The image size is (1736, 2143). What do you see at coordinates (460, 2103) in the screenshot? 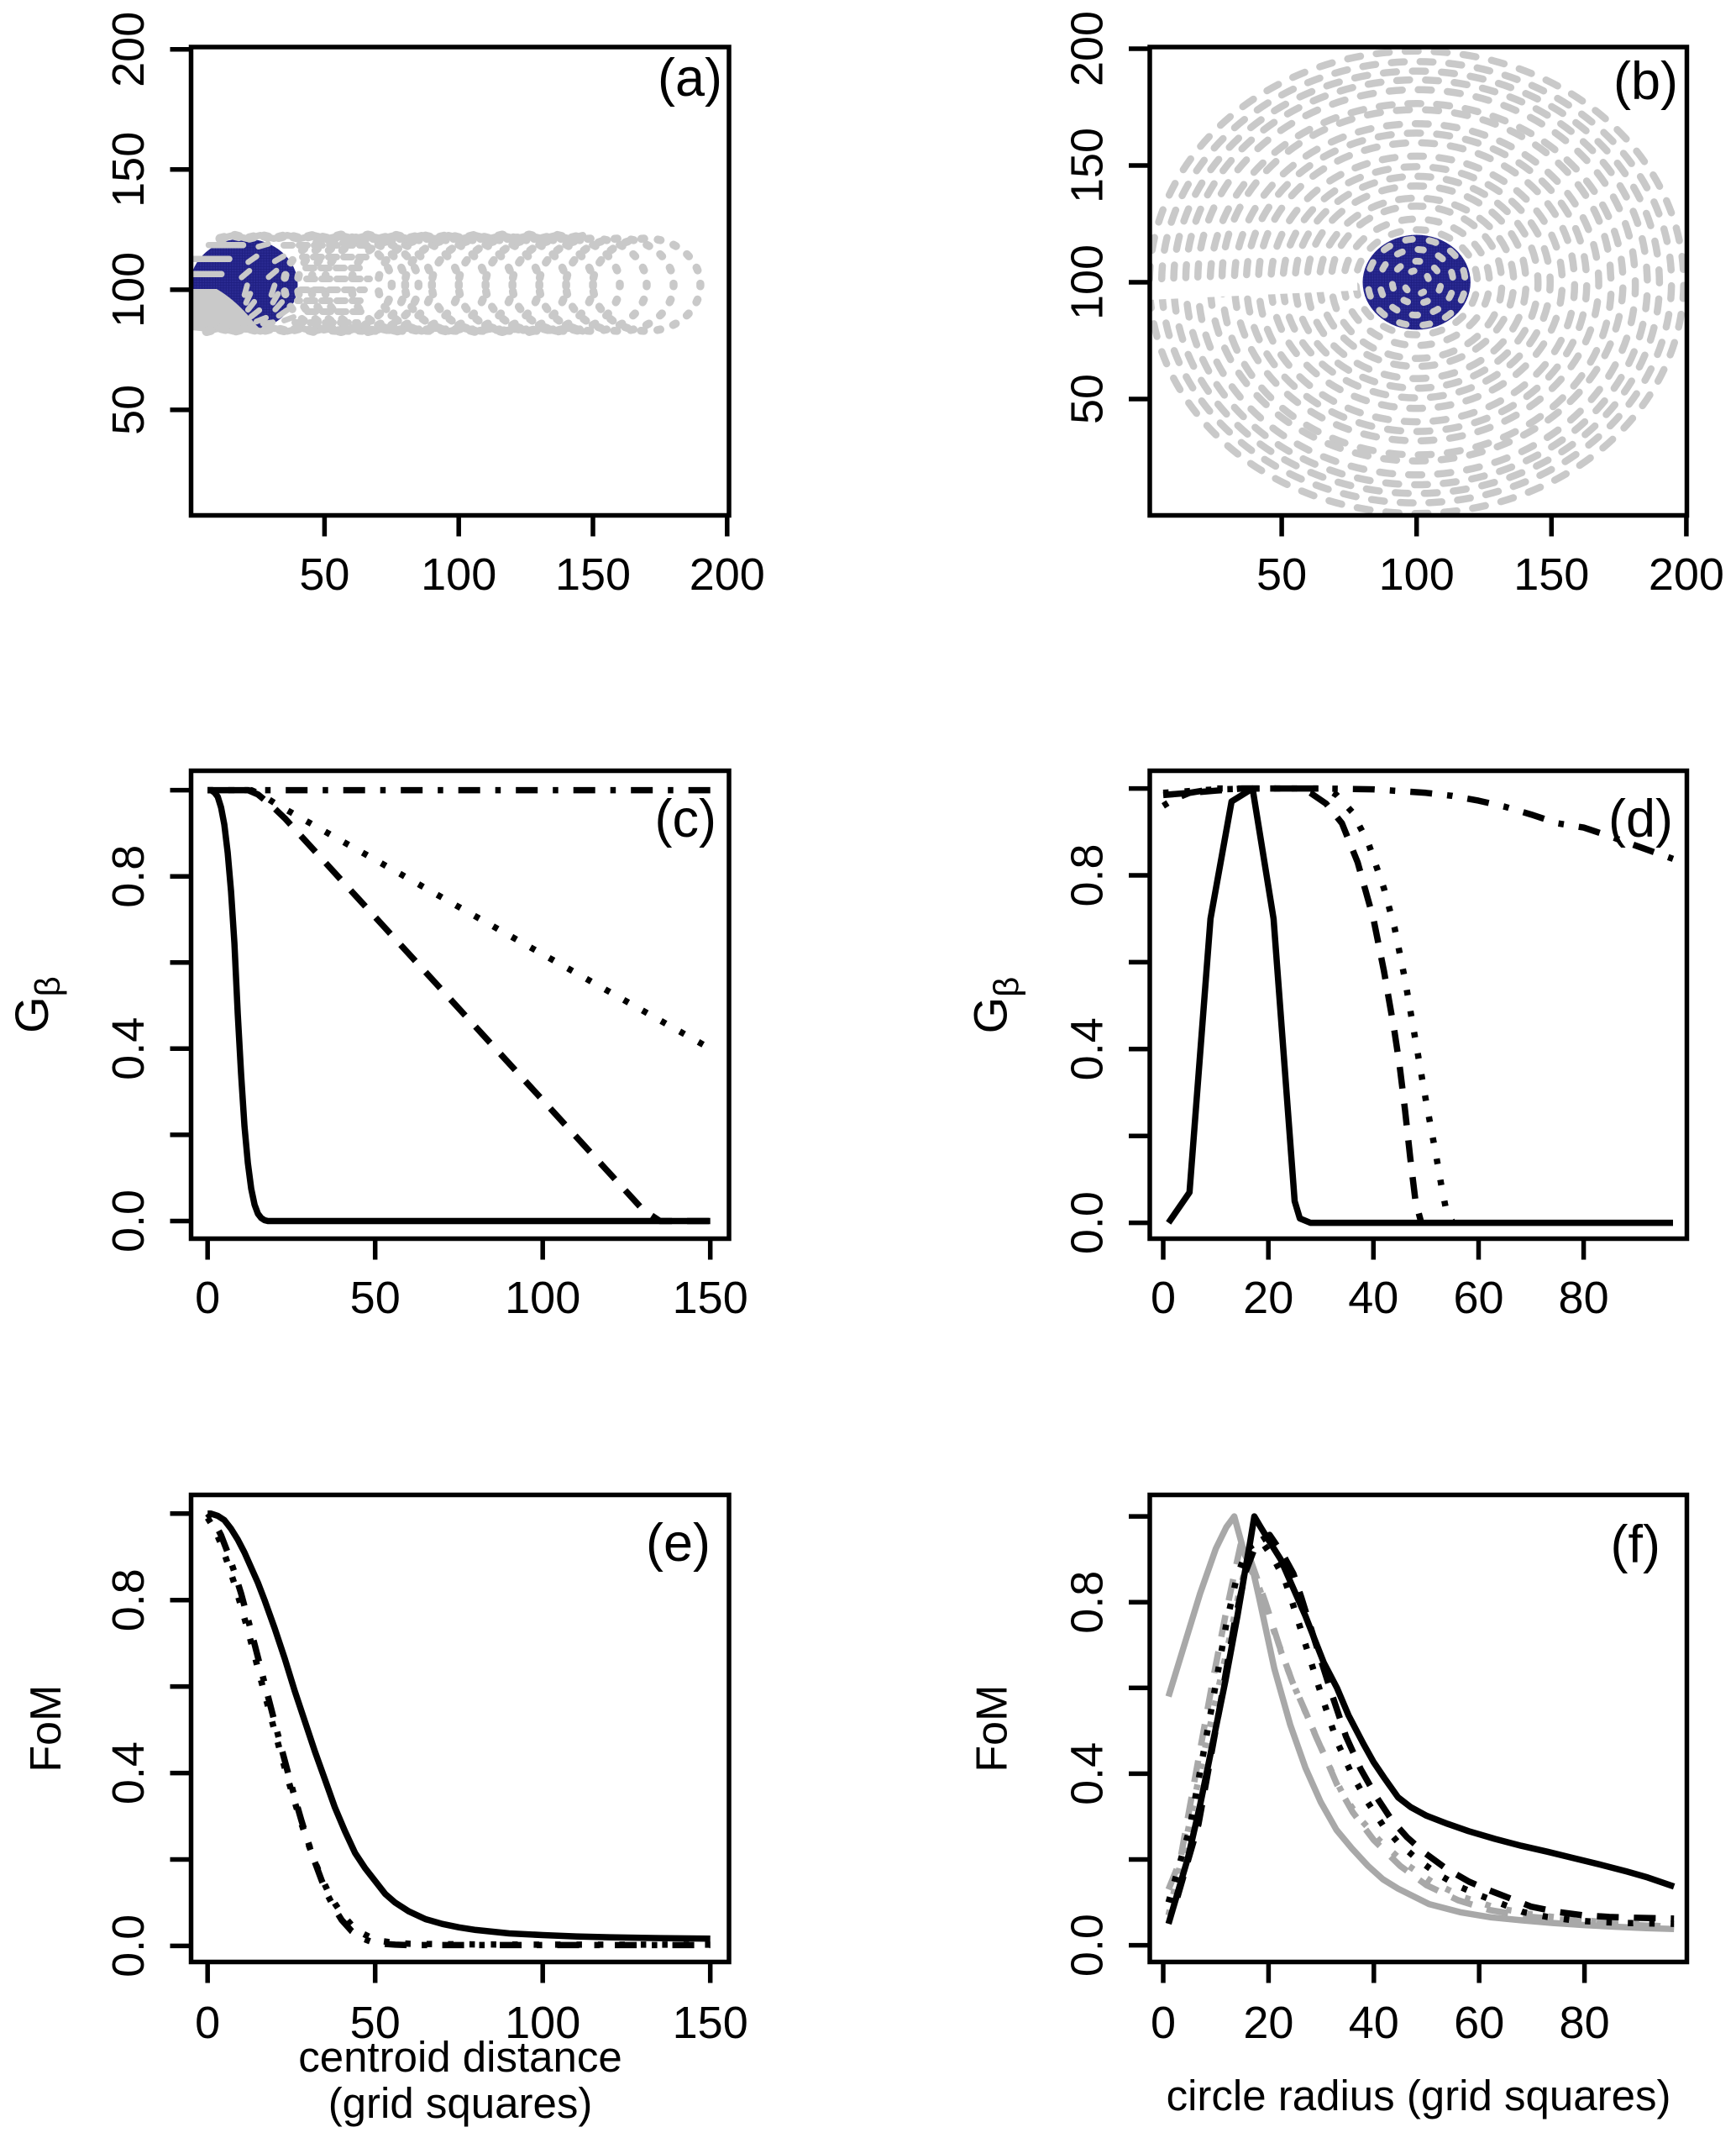
I see `svg-text: (grid squares)` at bounding box center [460, 2103].